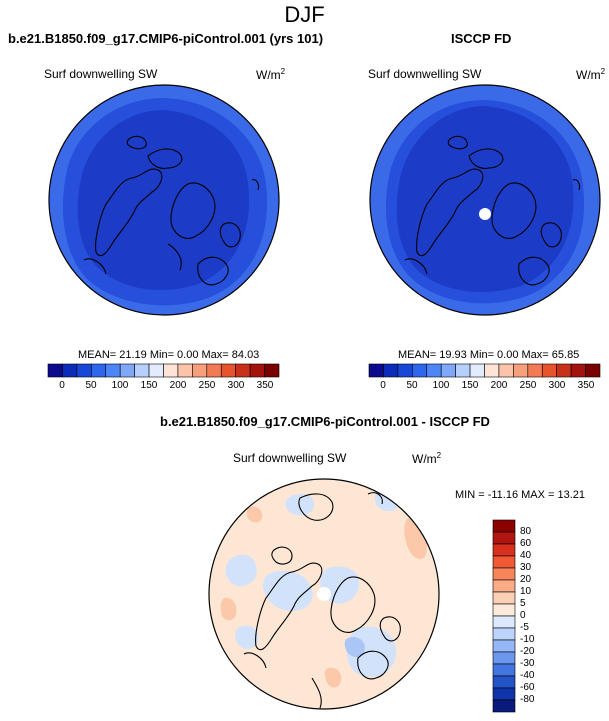 The image size is (609, 721). I want to click on right-stats: MEAN= 19.93 Min= 0.00 Max= 65.85, so click(489, 355).